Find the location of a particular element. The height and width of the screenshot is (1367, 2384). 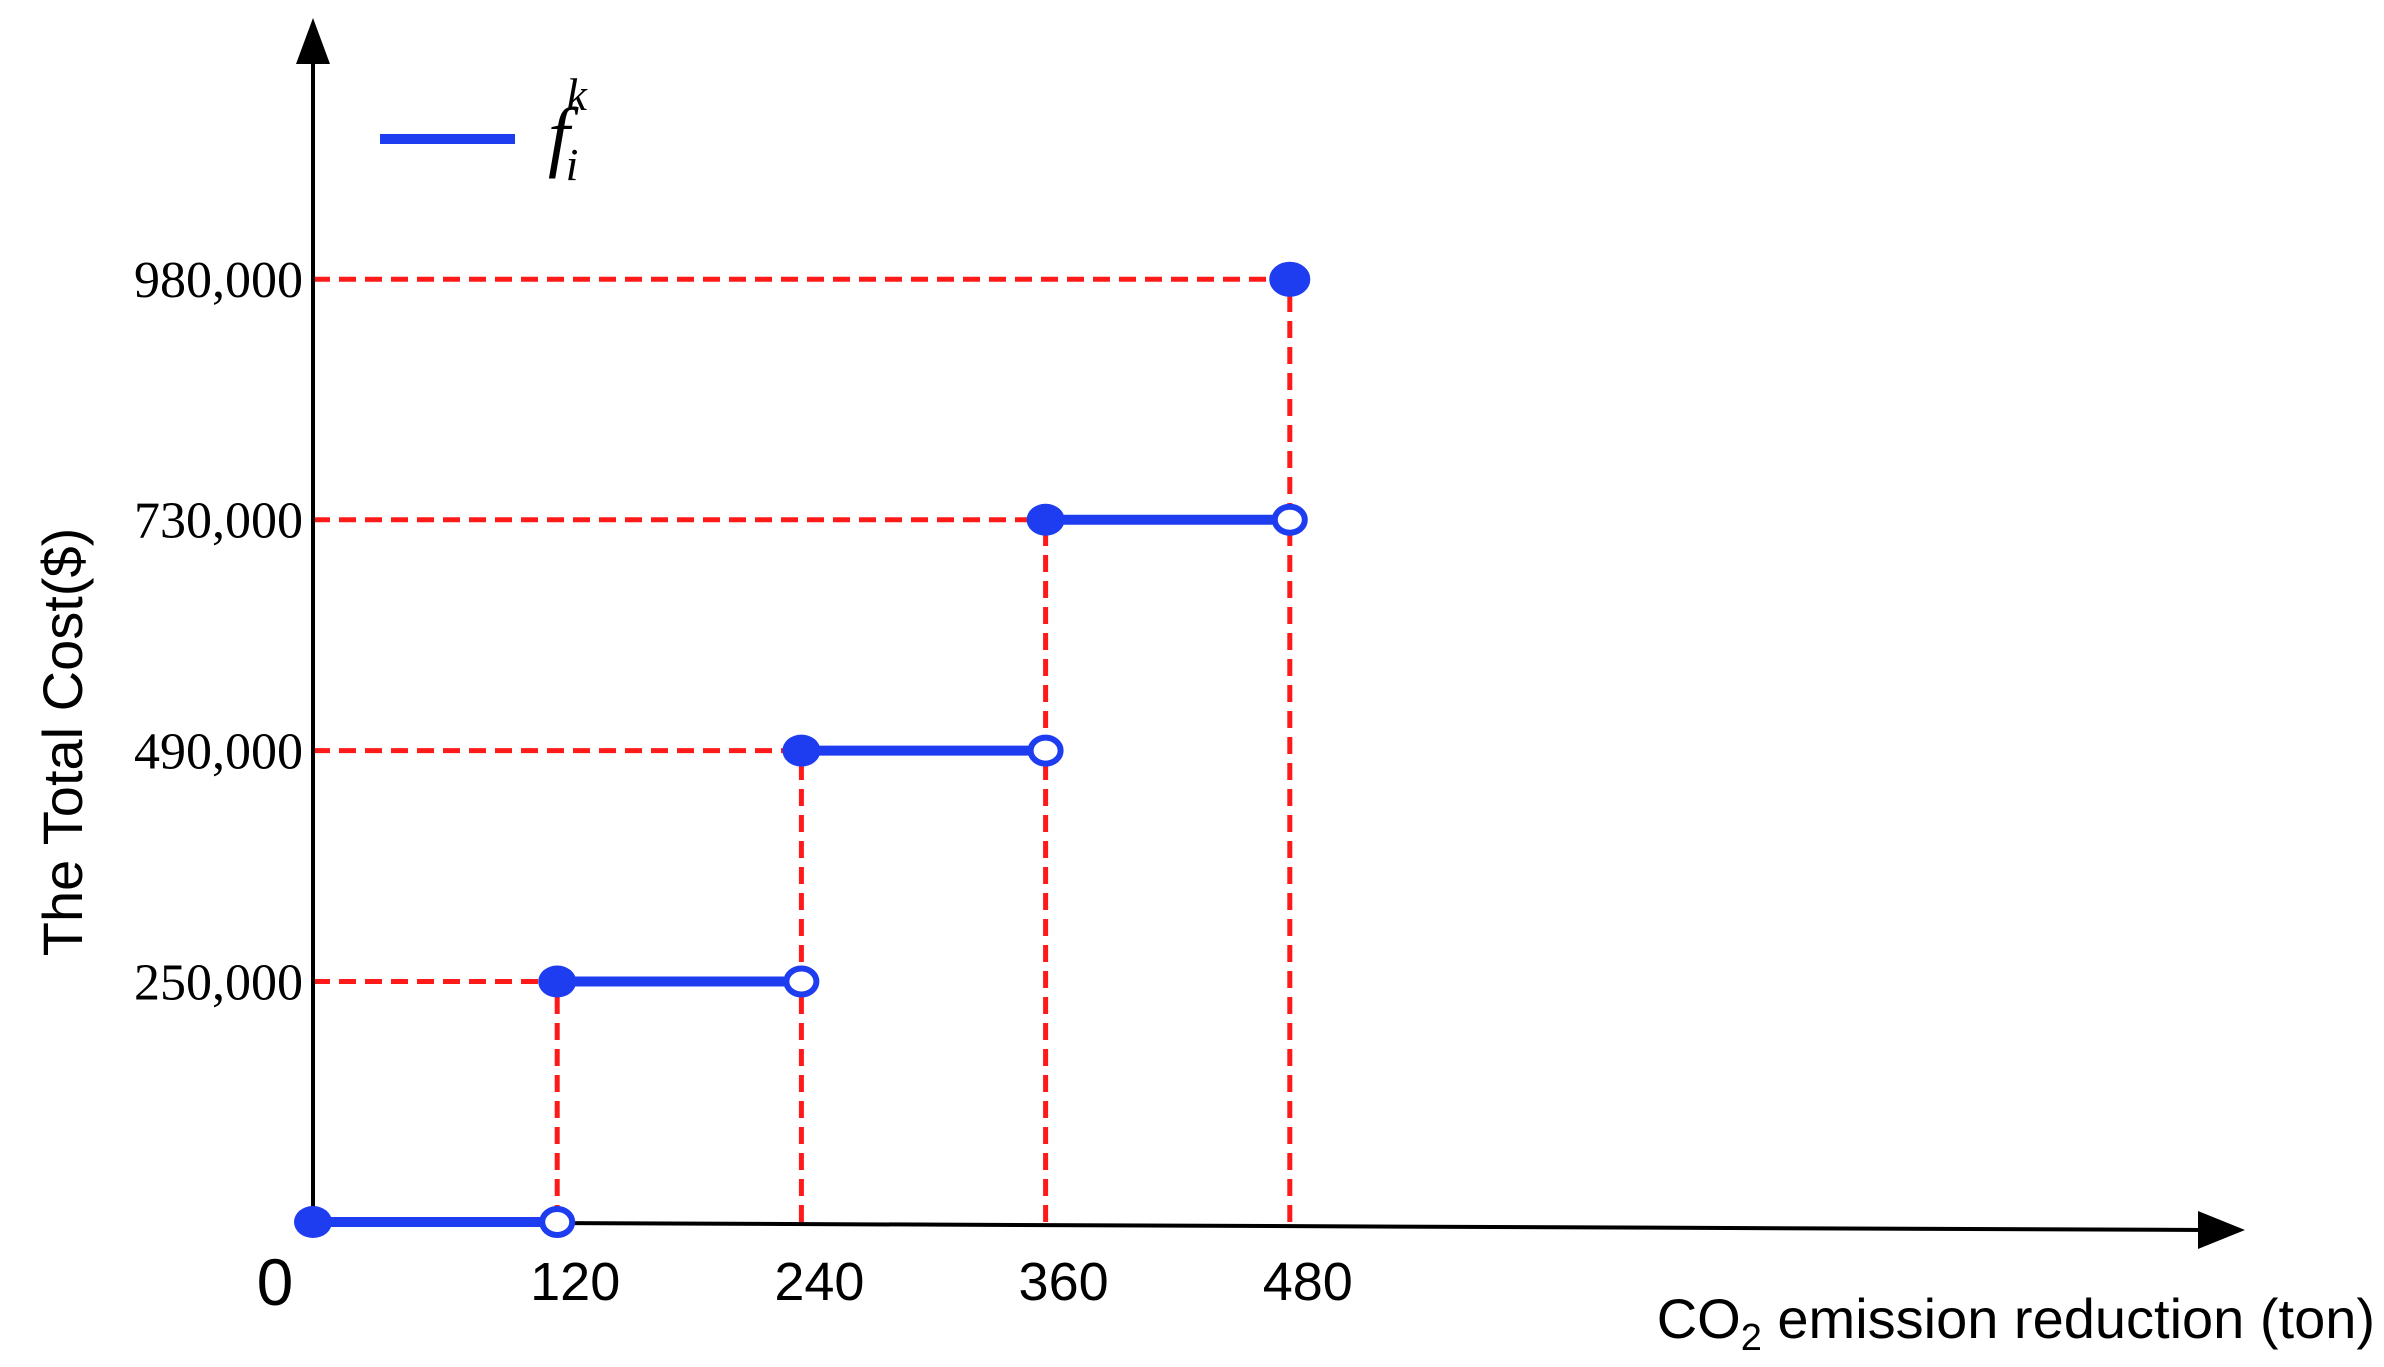

x-tick-label-480: 480 is located at coordinates (1308, 1282).